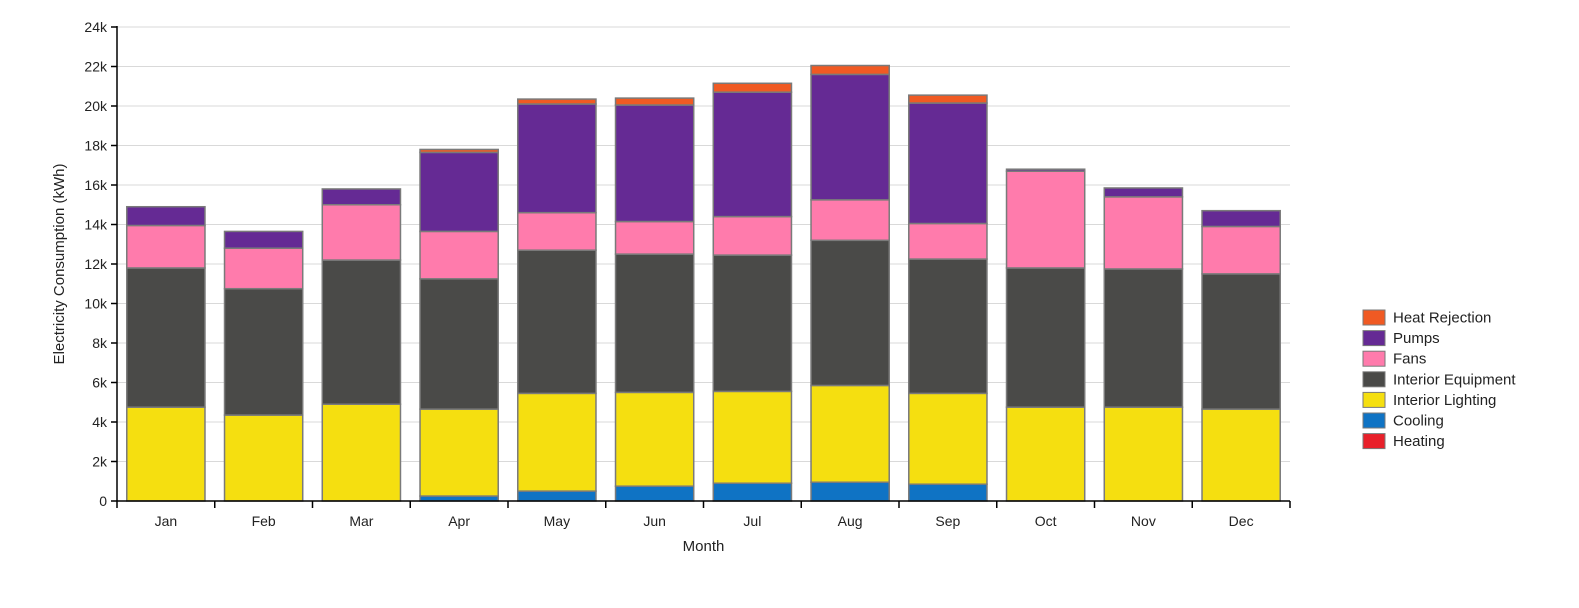 This screenshot has height=608, width=1579. I want to click on y-tick-label: 0, so click(103, 501).